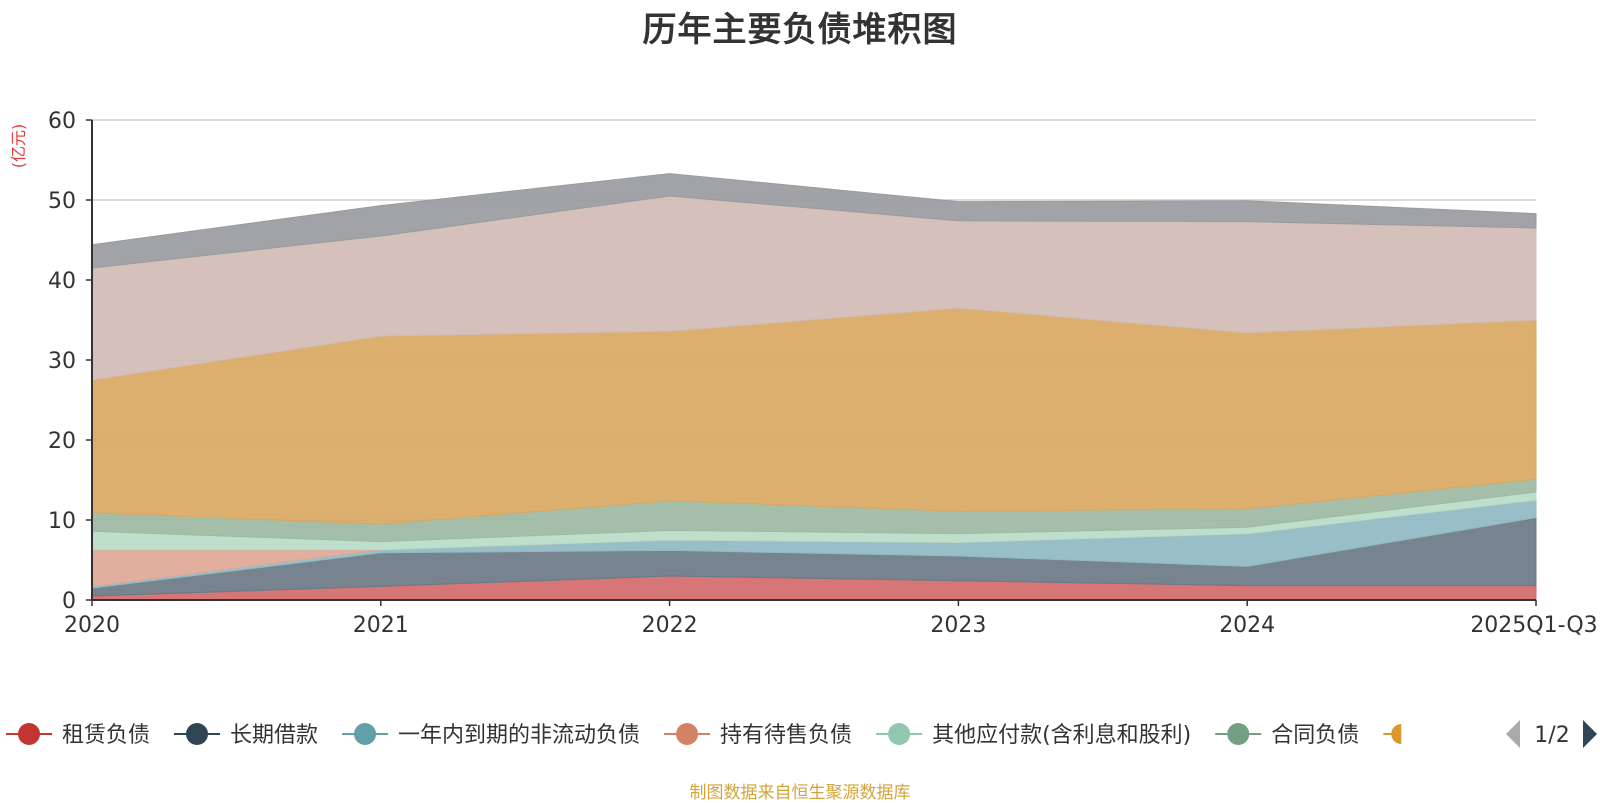 The height and width of the screenshot is (803, 1600). Describe the element at coordinates (62, 441) in the screenshot. I see `y-tick-label: 20` at that location.